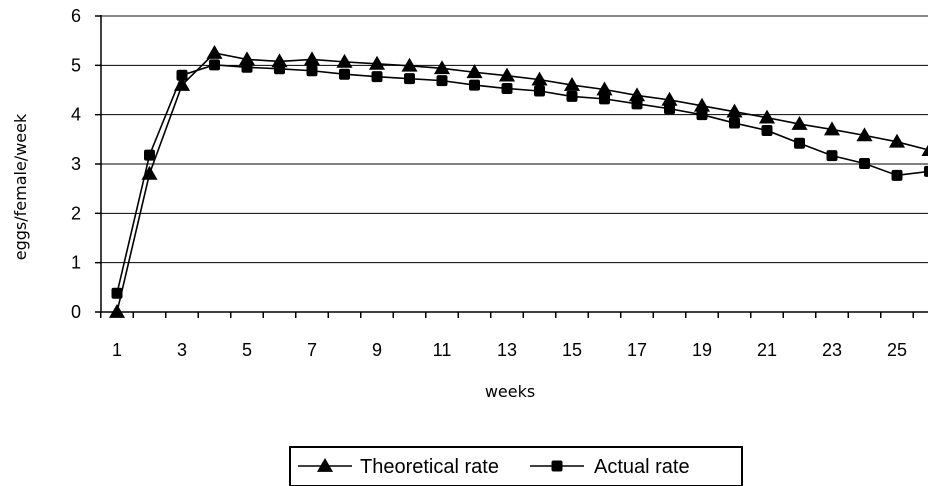  Describe the element at coordinates (76, 312) in the screenshot. I see `y-tick-label: 0` at that location.